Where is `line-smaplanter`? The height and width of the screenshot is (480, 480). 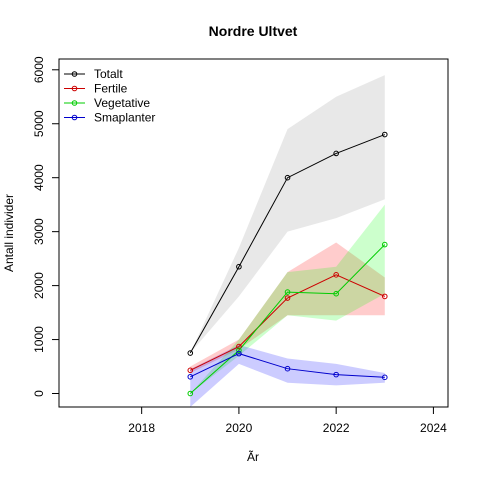 line-smaplanter is located at coordinates (287, 365).